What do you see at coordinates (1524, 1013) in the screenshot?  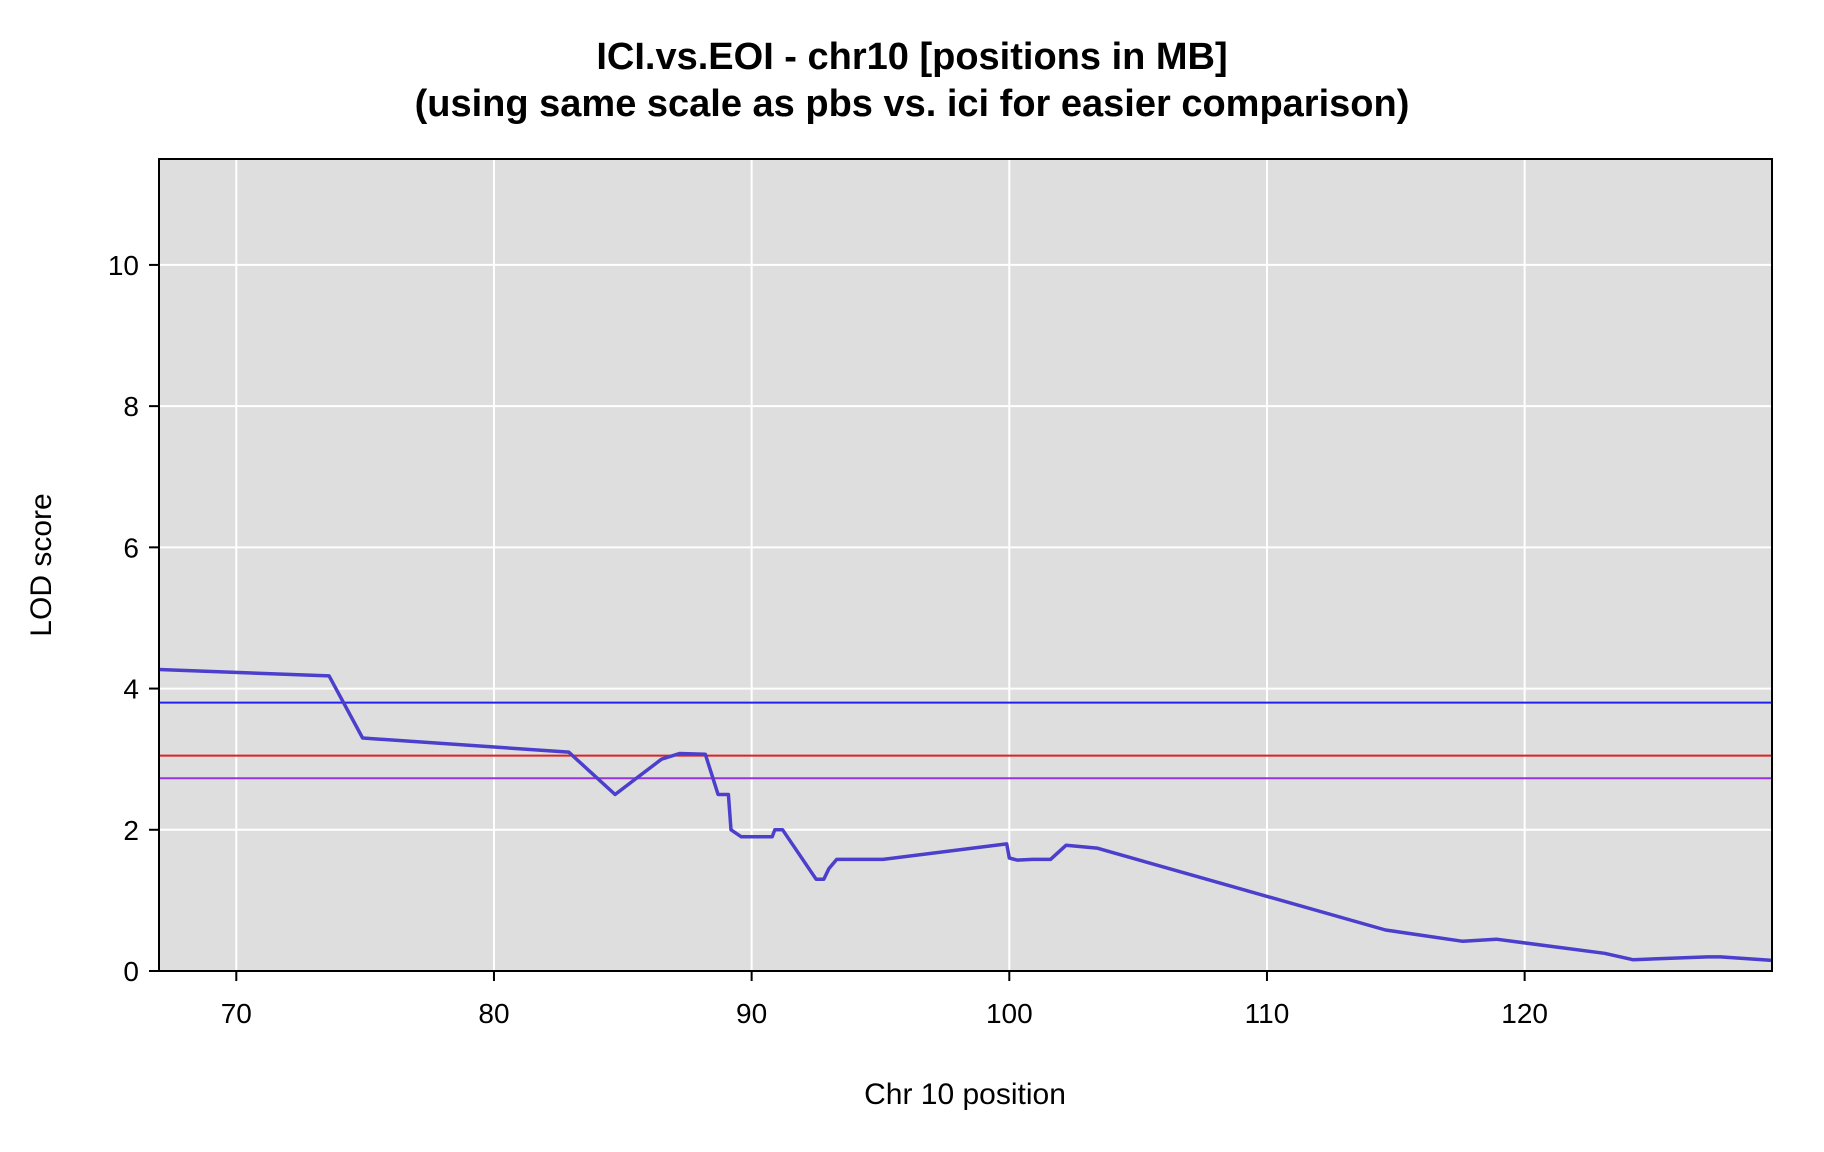 I see `x-tick-label: 120` at bounding box center [1524, 1013].